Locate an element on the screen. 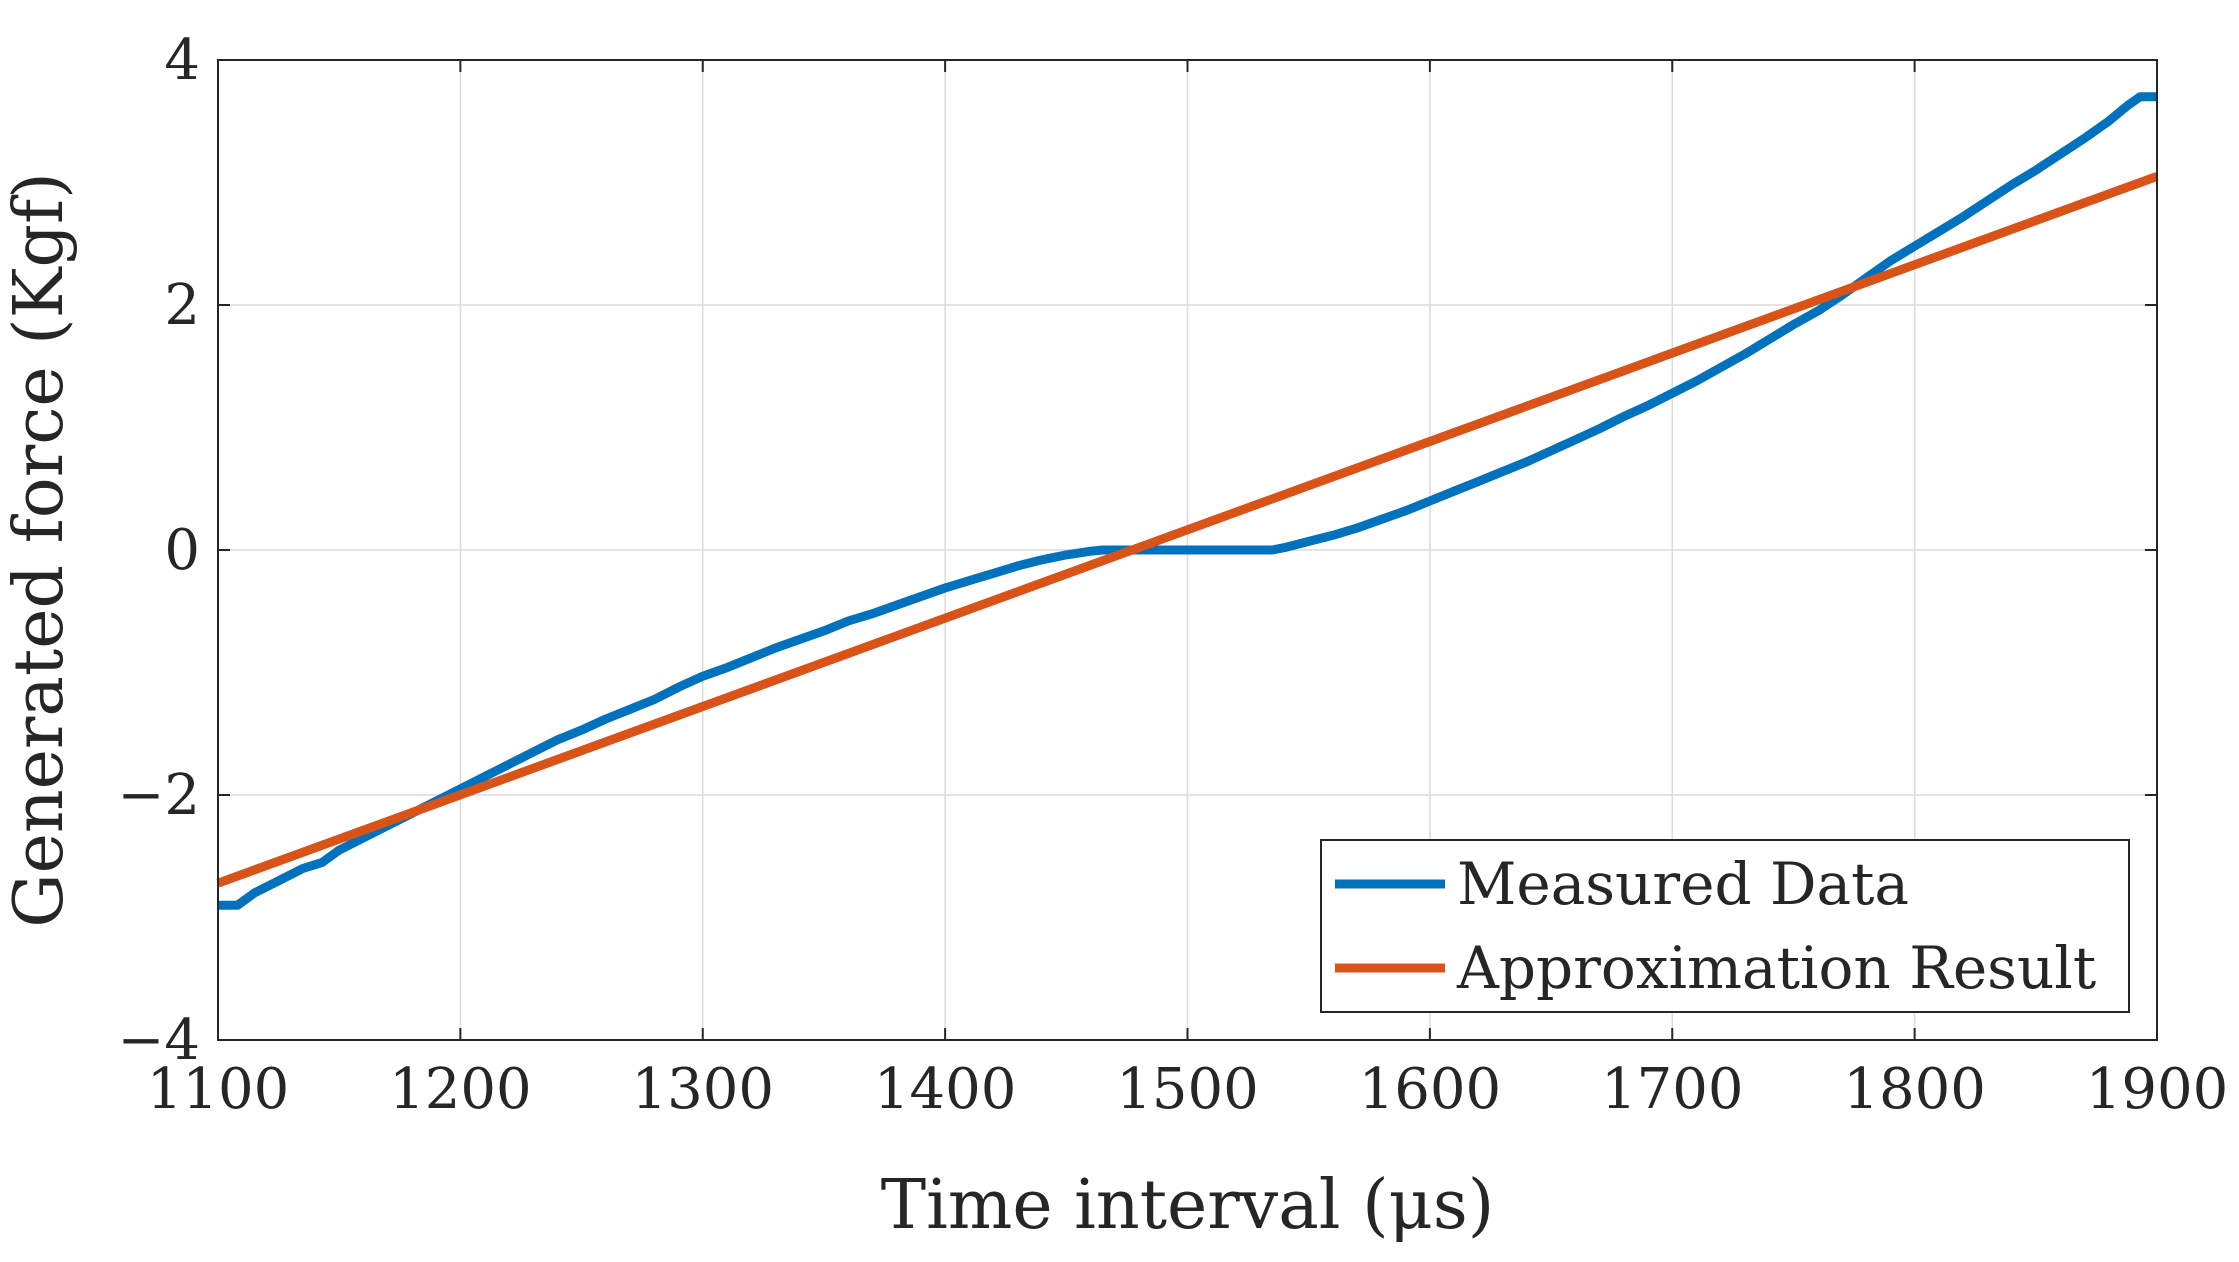 The height and width of the screenshot is (1262, 2239). legend-label-measured-data: Measured Data is located at coordinates (1683, 884).